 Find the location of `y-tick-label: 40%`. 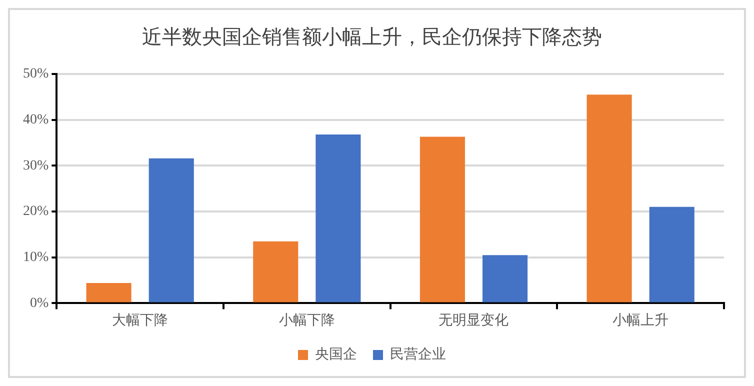

y-tick-label: 40% is located at coordinates (35, 120).